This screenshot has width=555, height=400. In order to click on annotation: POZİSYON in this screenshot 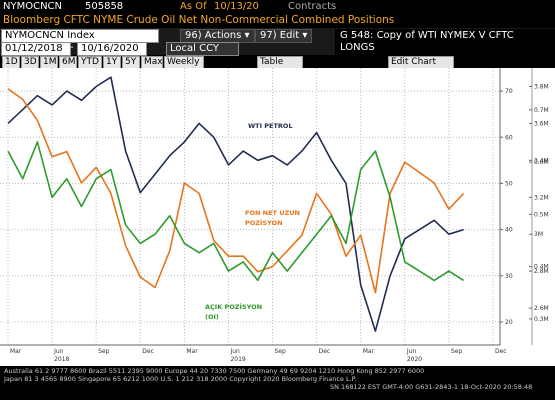, I will do `click(264, 222)`.